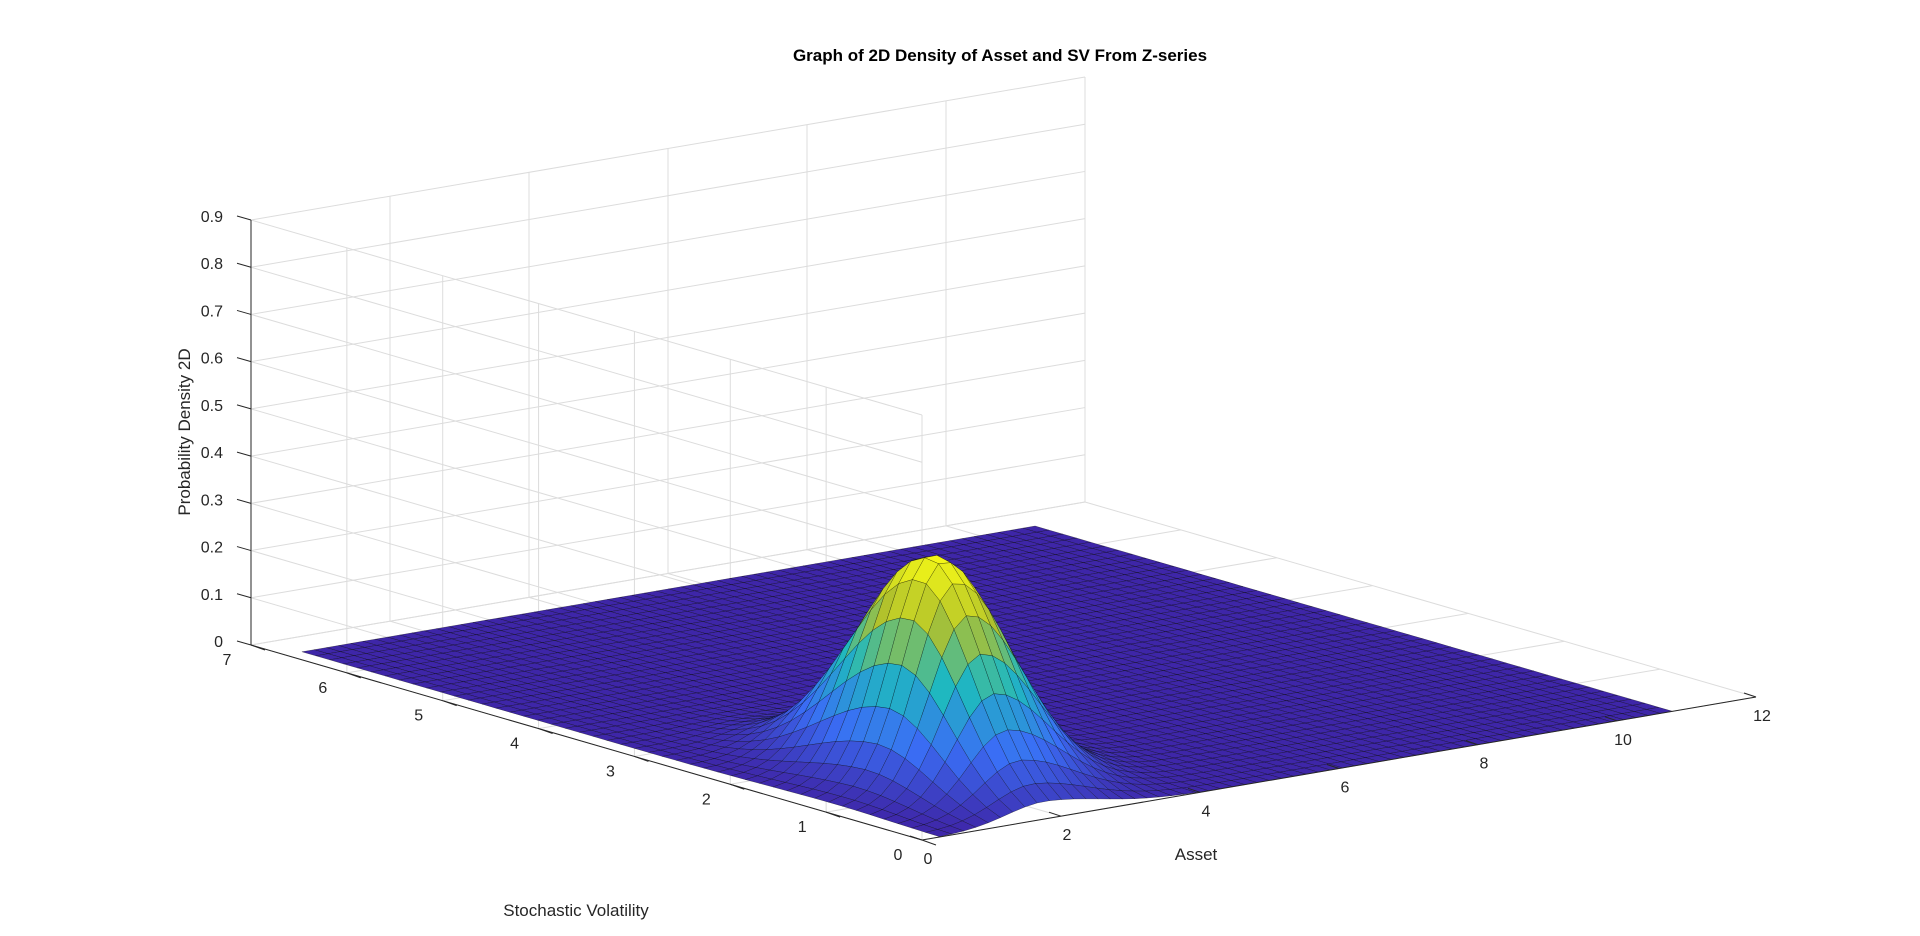 The image size is (1920, 936). I want to click on y-tick-label: 0, so click(898, 855).